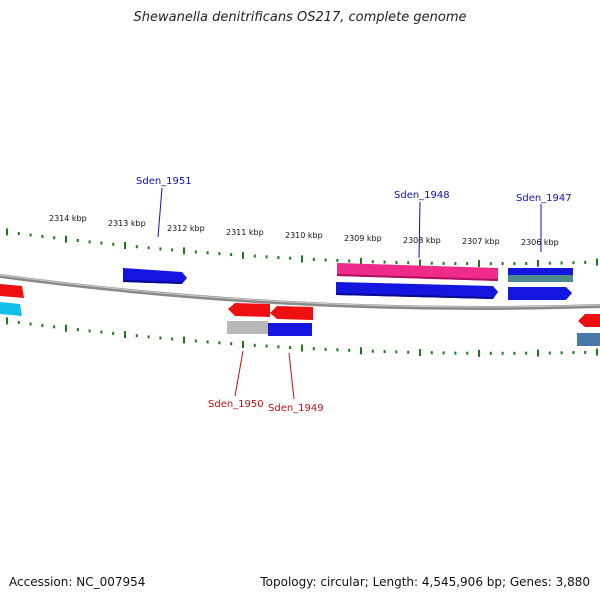  What do you see at coordinates (236, 404) in the screenshot?
I see `label-sden-1950: Sden_1950` at bounding box center [236, 404].